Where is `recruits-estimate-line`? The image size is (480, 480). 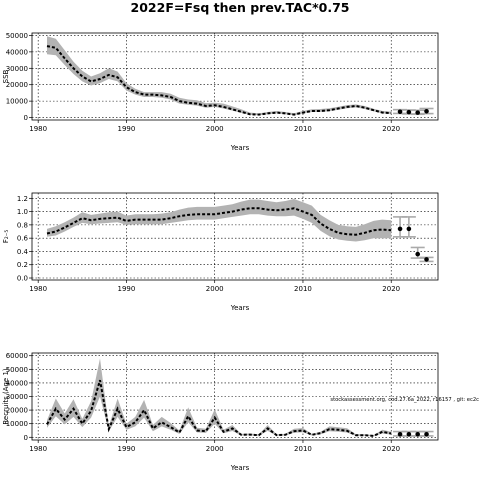
recruits-estimate-line is located at coordinates (219, 408).